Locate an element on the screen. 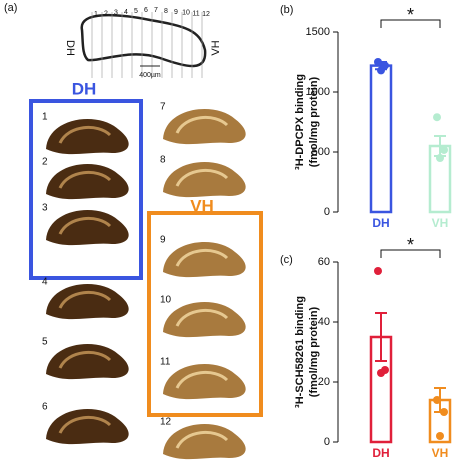 The width and height of the screenshot is (474, 470). slice-number: 6 is located at coordinates (45, 407).